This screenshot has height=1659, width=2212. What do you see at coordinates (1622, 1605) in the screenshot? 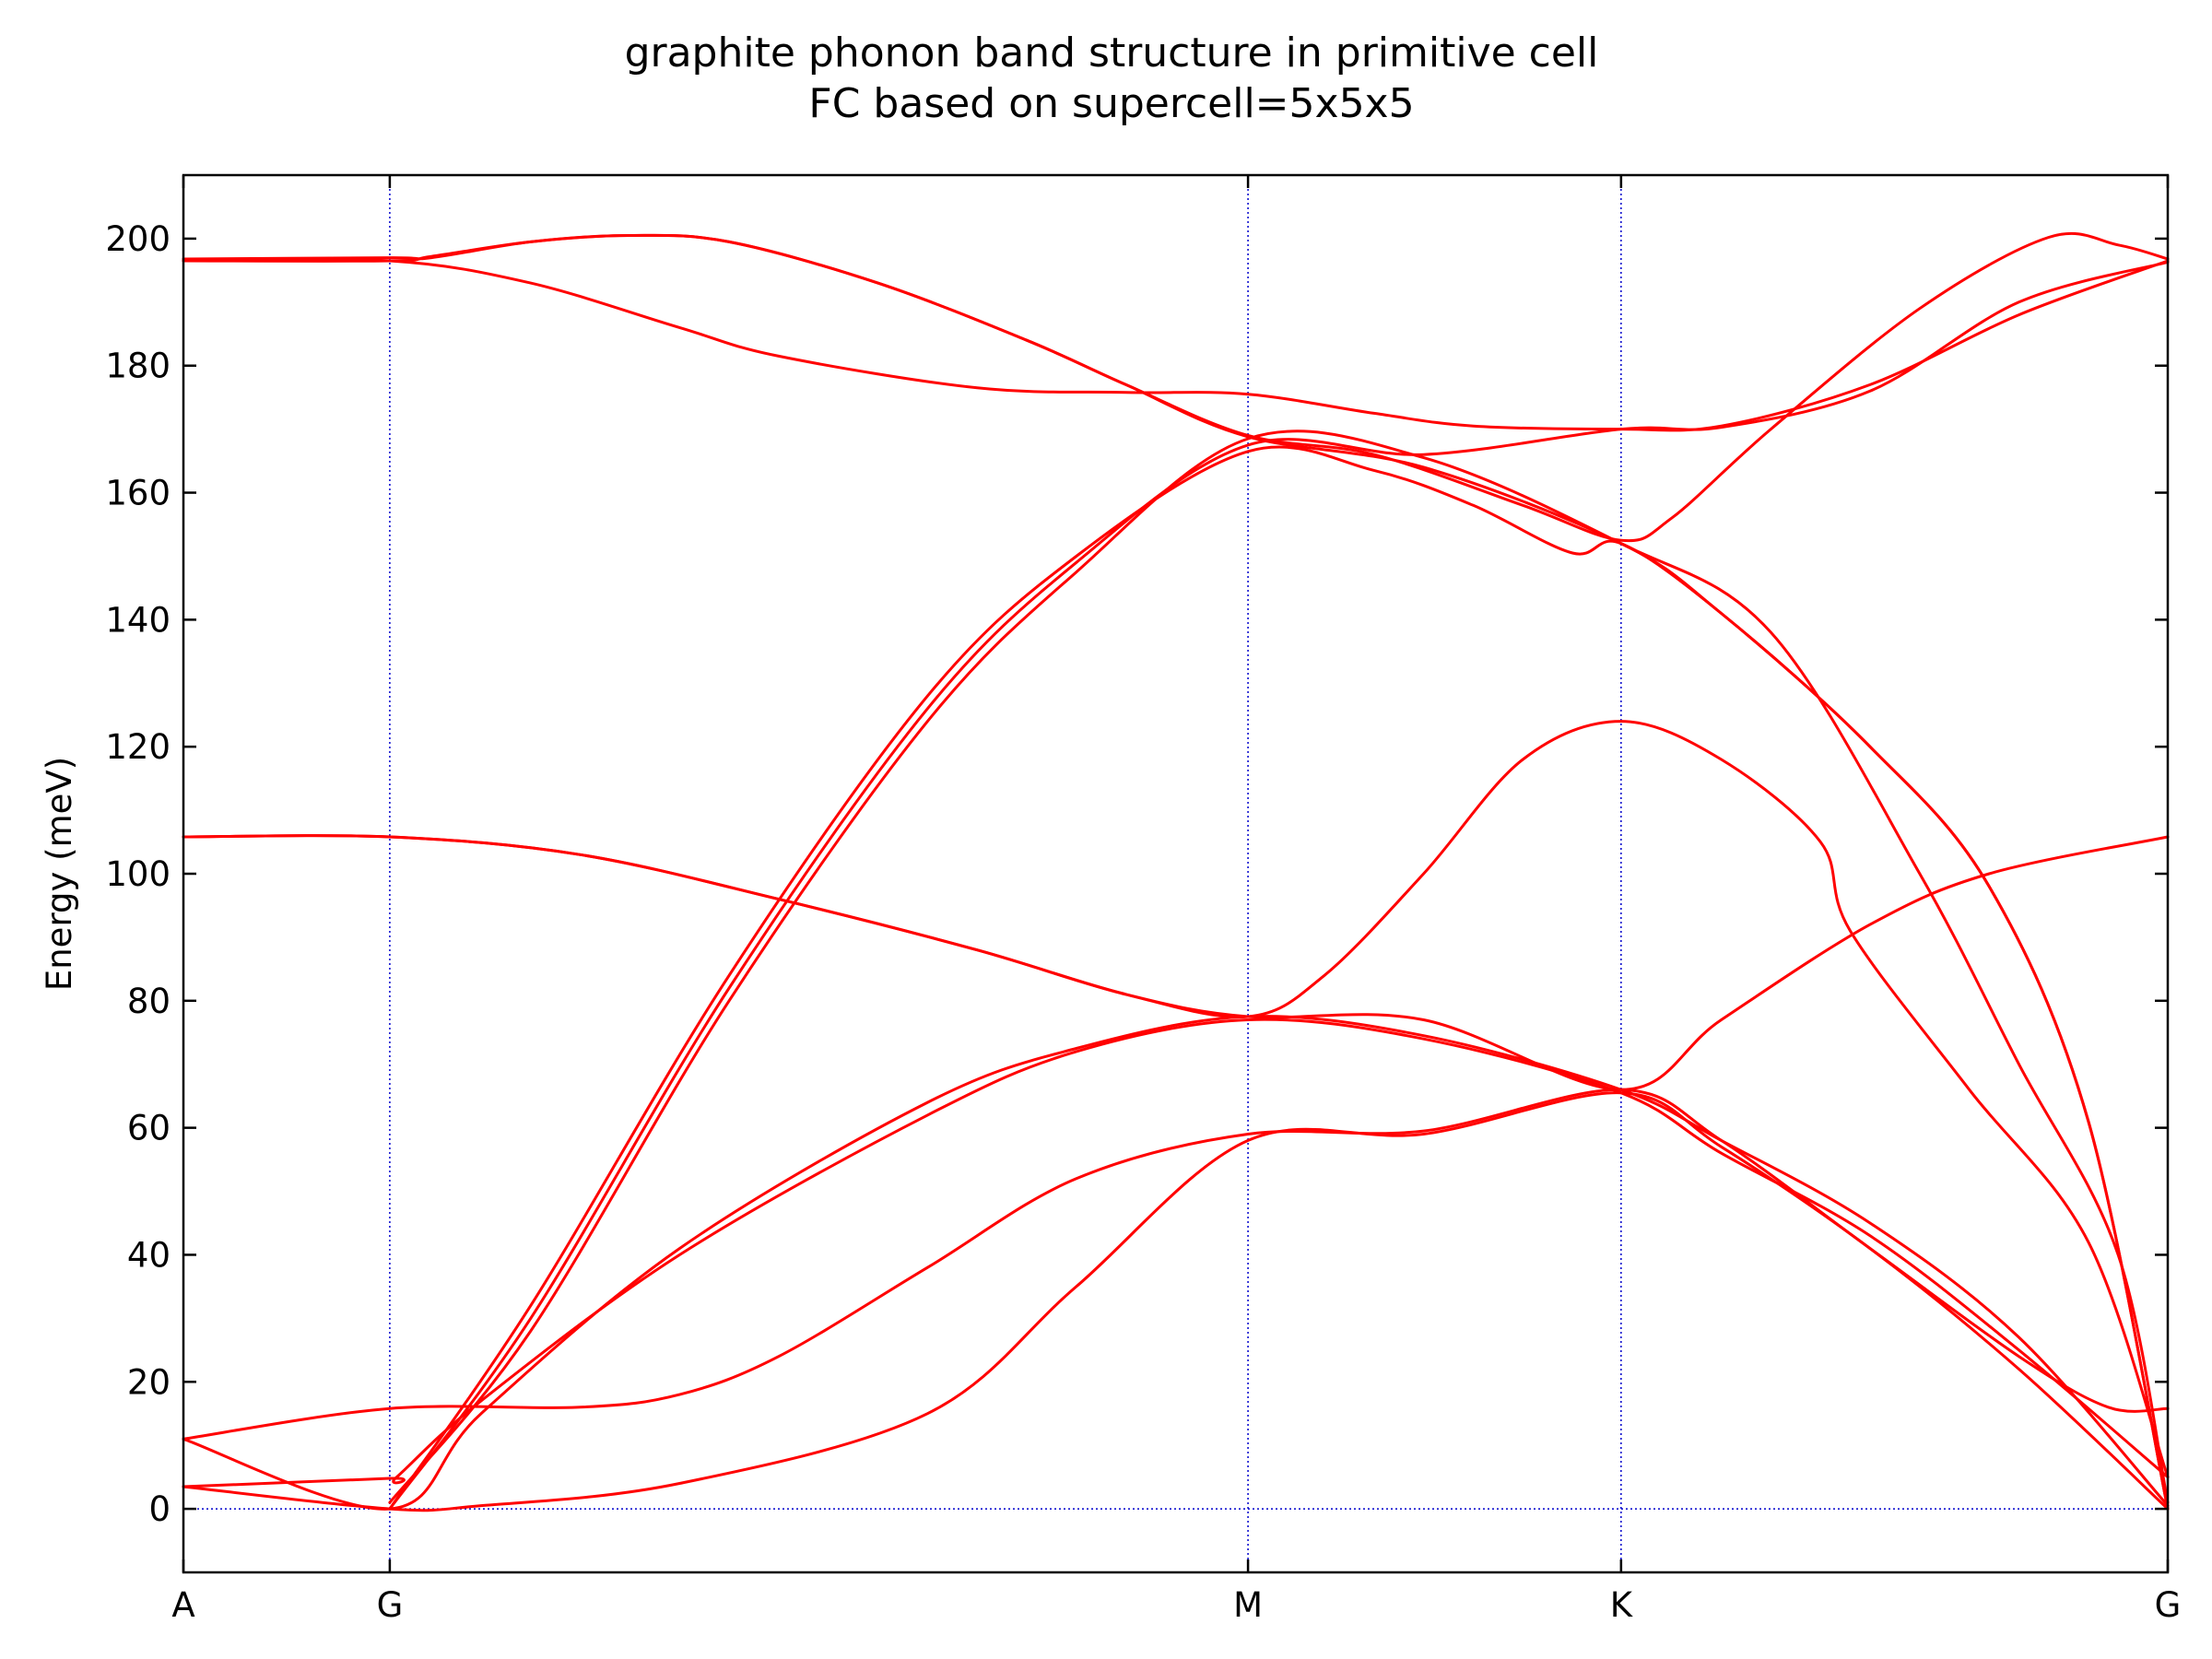
I see `x-tick-label: K` at bounding box center [1622, 1605].